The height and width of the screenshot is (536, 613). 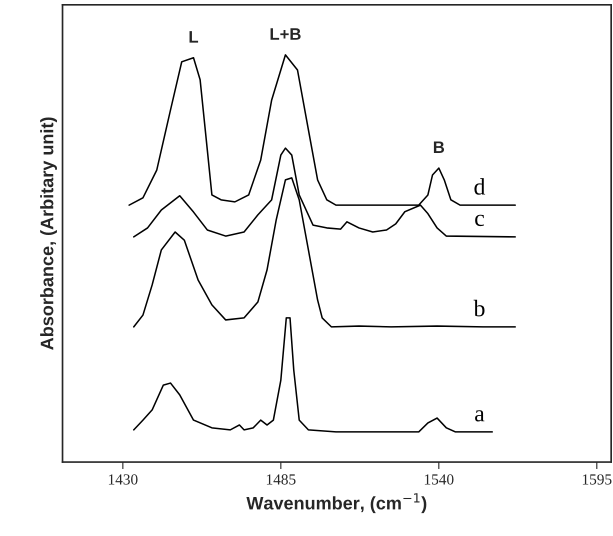 I want to click on x-tick-label: 1540, so click(x=439, y=479).